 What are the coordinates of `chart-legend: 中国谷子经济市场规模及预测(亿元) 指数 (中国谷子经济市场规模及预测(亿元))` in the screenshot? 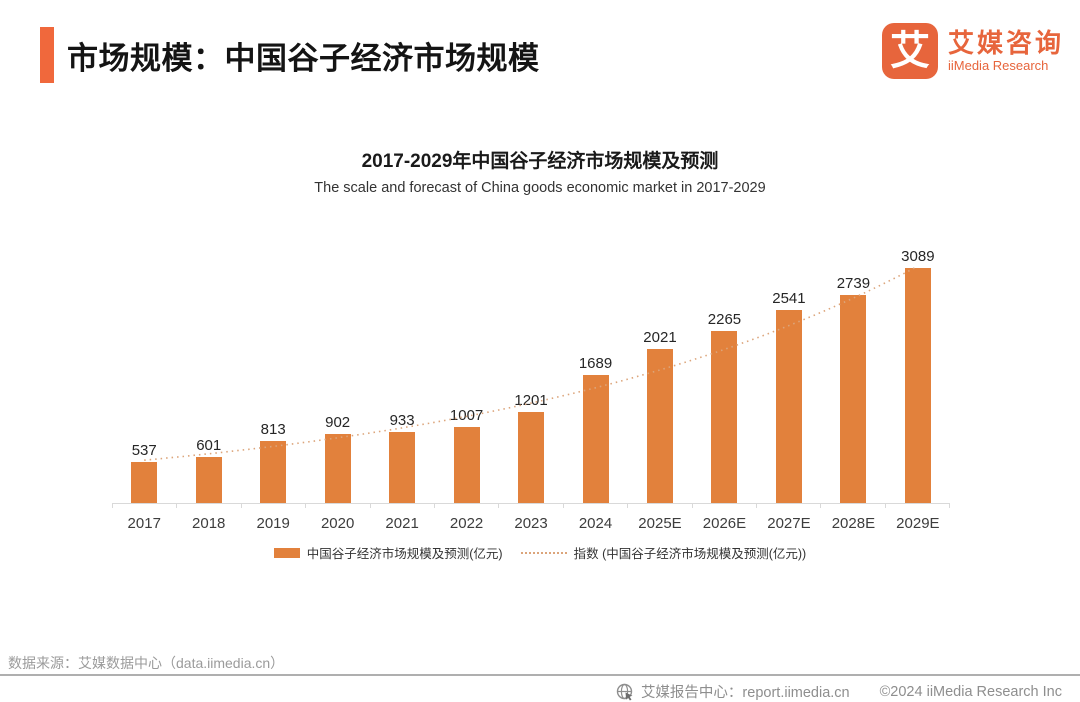 It's located at (540, 552).